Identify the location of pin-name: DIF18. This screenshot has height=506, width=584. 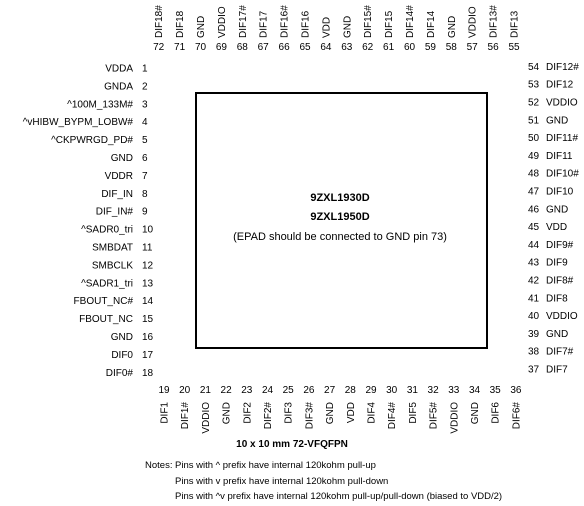
(180, 24).